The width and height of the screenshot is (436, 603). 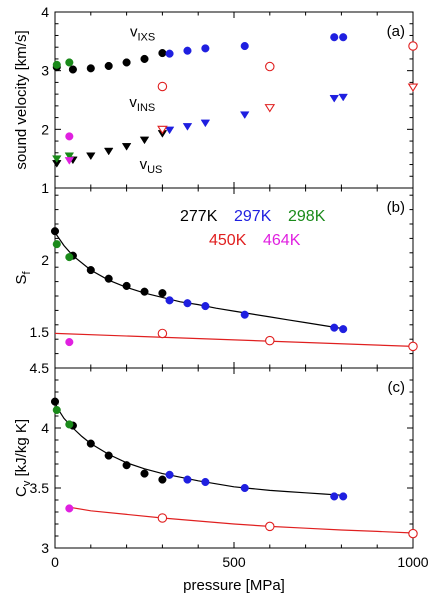 I want to click on panel-2-point-298K, so click(x=56, y=410).